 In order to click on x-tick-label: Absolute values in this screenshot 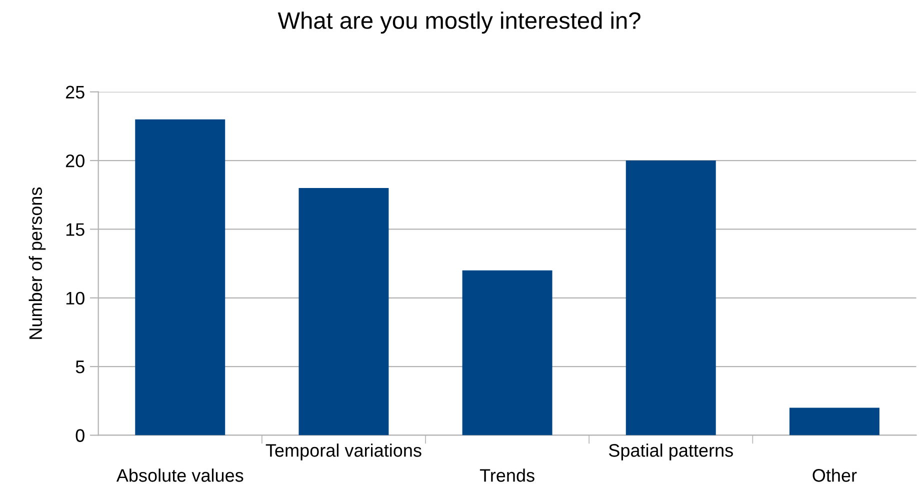, I will do `click(180, 475)`.